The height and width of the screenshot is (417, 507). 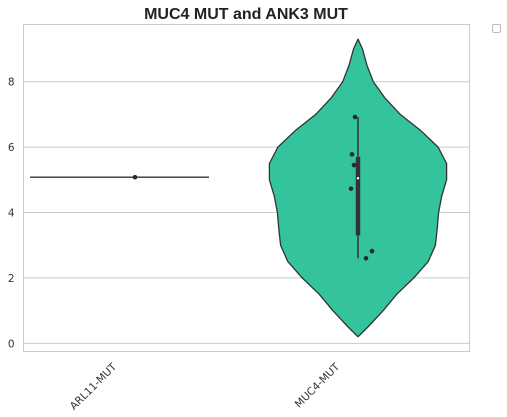 What do you see at coordinates (94, 387) in the screenshot?
I see `x-tick-label-arl11-mut: ARL11-MUT` at bounding box center [94, 387].